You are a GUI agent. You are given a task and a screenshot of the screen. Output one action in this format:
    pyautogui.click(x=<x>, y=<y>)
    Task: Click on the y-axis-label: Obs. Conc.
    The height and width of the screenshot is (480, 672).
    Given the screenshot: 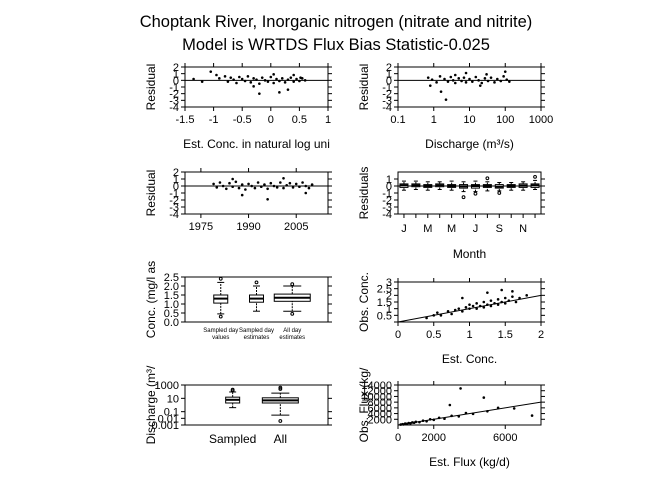 What is the action you would take?
    pyautogui.click(x=364, y=302)
    